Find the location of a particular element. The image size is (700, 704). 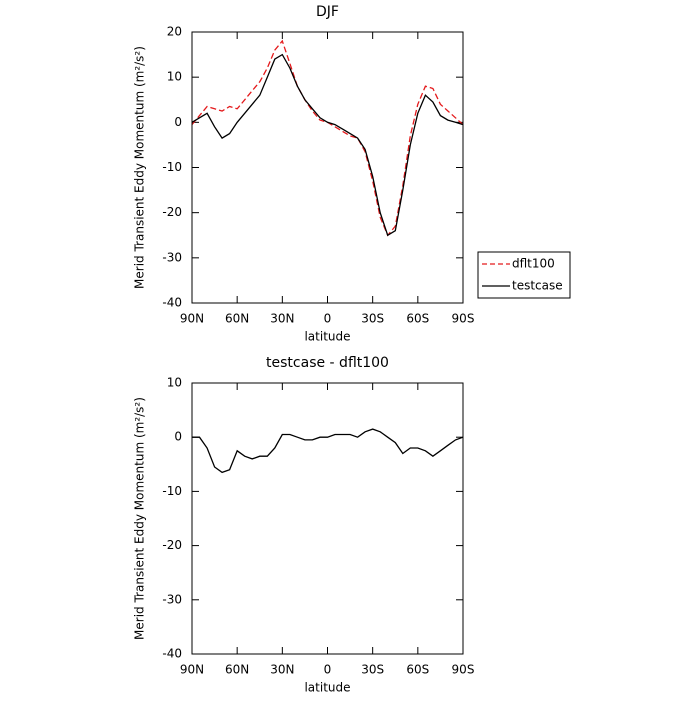

chart-title: testcase - dflt100 is located at coordinates (327, 363).